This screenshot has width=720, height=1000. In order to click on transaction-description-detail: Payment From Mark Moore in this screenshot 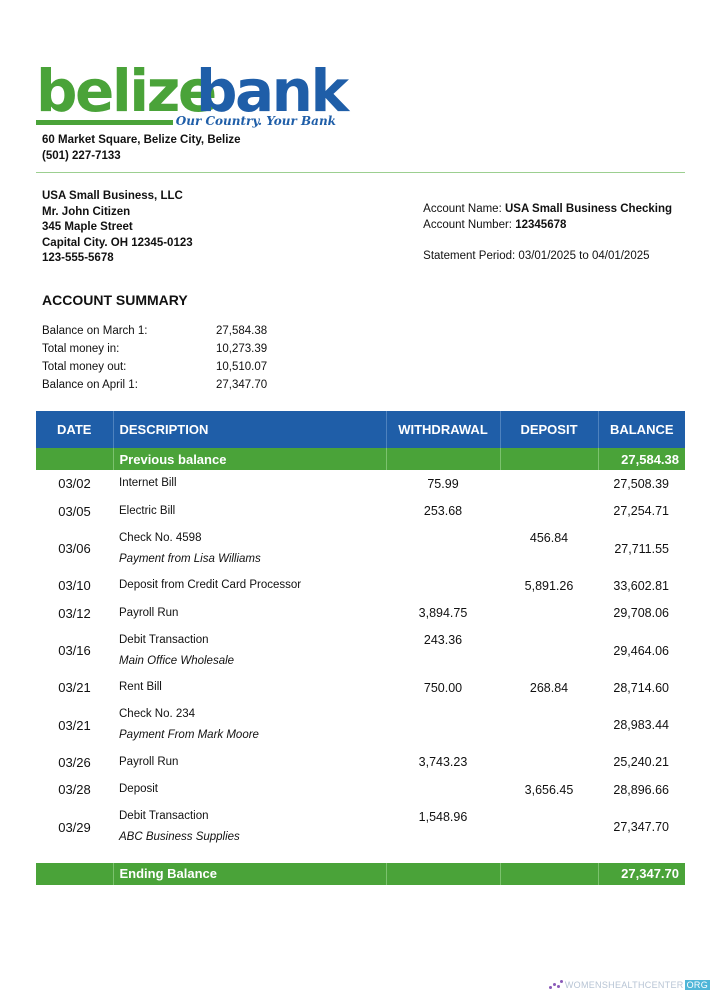, I will do `click(189, 735)`.